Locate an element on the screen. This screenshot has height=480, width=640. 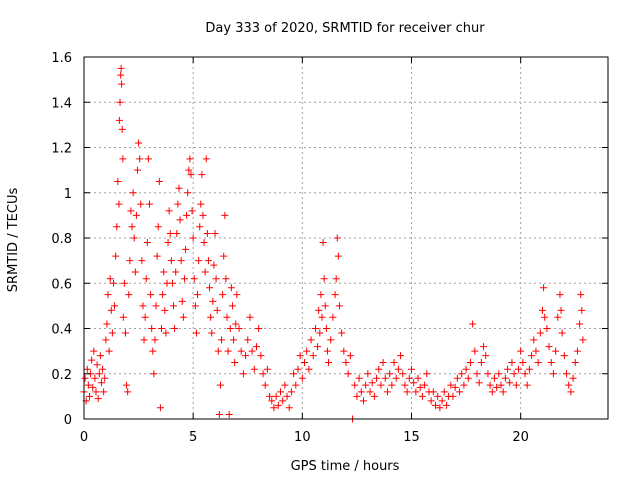
x-tick-label: 15 is located at coordinates (411, 437).